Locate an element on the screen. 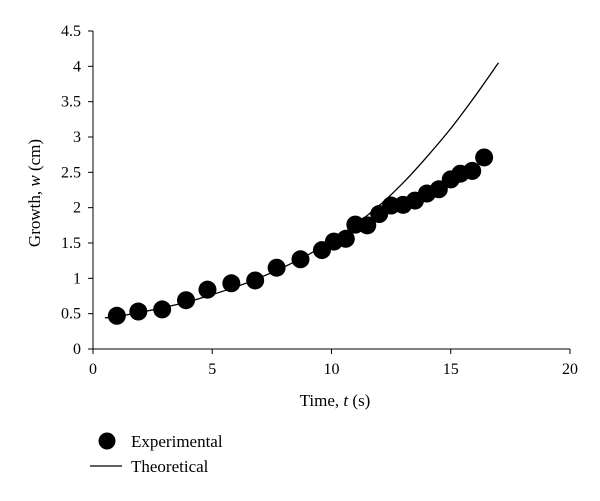 Image resolution: width=600 pixels, height=501 pixels. legend-item-experimental: Experimental is located at coordinates (160, 441).